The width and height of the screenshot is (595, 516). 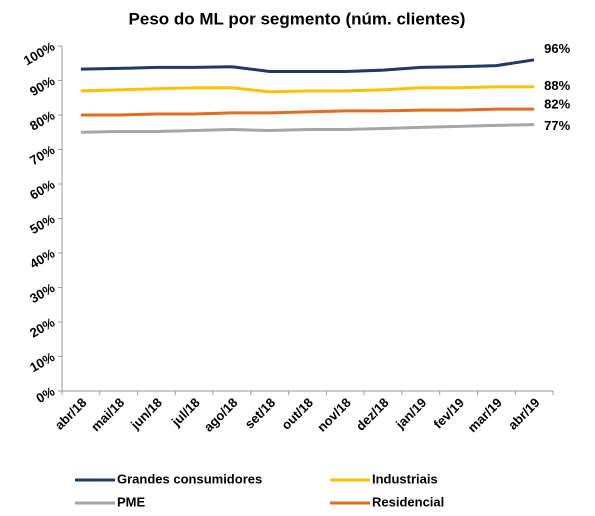 I want to click on value-label: 96%, so click(x=557, y=48).